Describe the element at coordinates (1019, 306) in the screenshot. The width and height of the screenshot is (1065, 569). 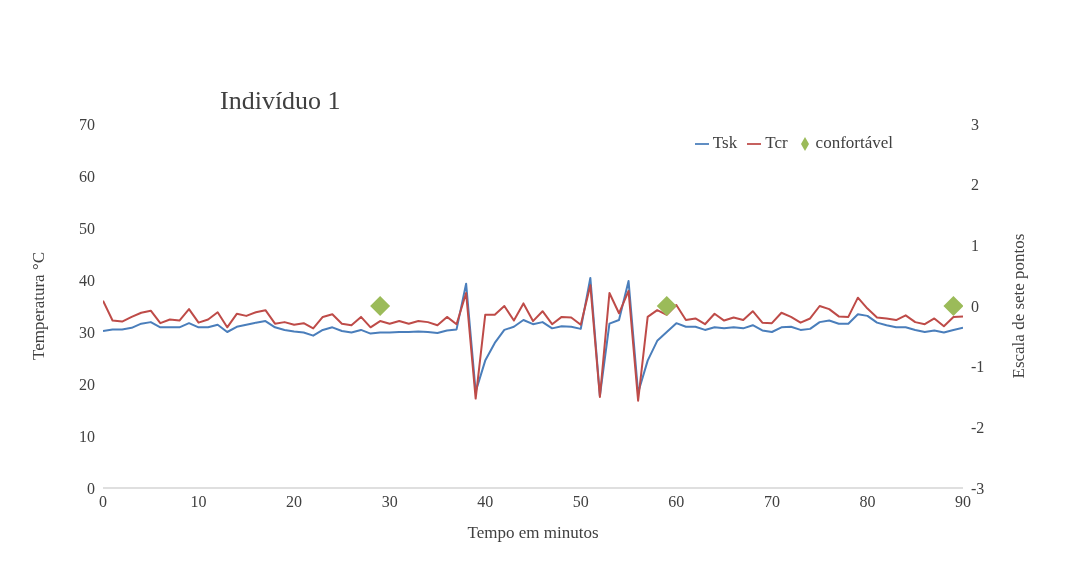
I see `y2-axis-title: Escala de sete pontos` at that location.